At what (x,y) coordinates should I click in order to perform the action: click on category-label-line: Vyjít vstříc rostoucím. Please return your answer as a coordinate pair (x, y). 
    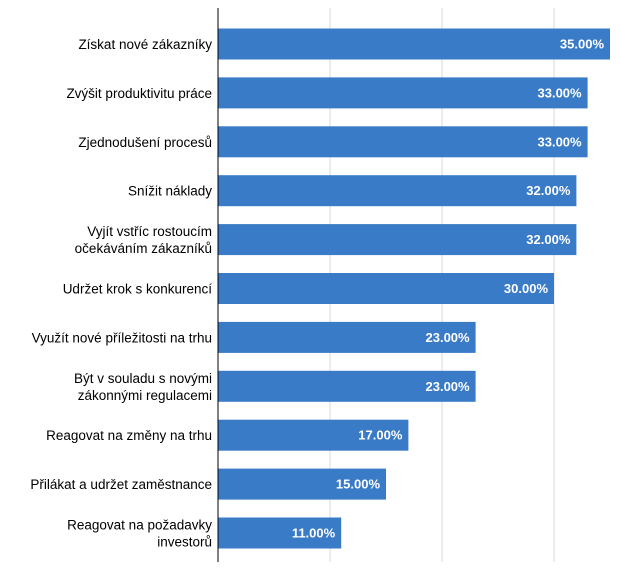
    Looking at the image, I should click on (149, 231).